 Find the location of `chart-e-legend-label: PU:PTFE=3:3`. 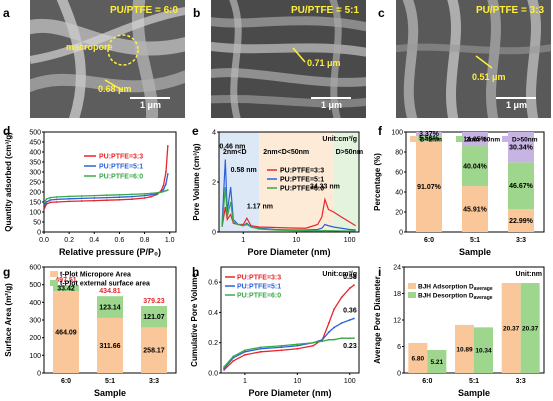

chart-e-legend-label: PU:PTFE=3:3 is located at coordinates (302, 171).